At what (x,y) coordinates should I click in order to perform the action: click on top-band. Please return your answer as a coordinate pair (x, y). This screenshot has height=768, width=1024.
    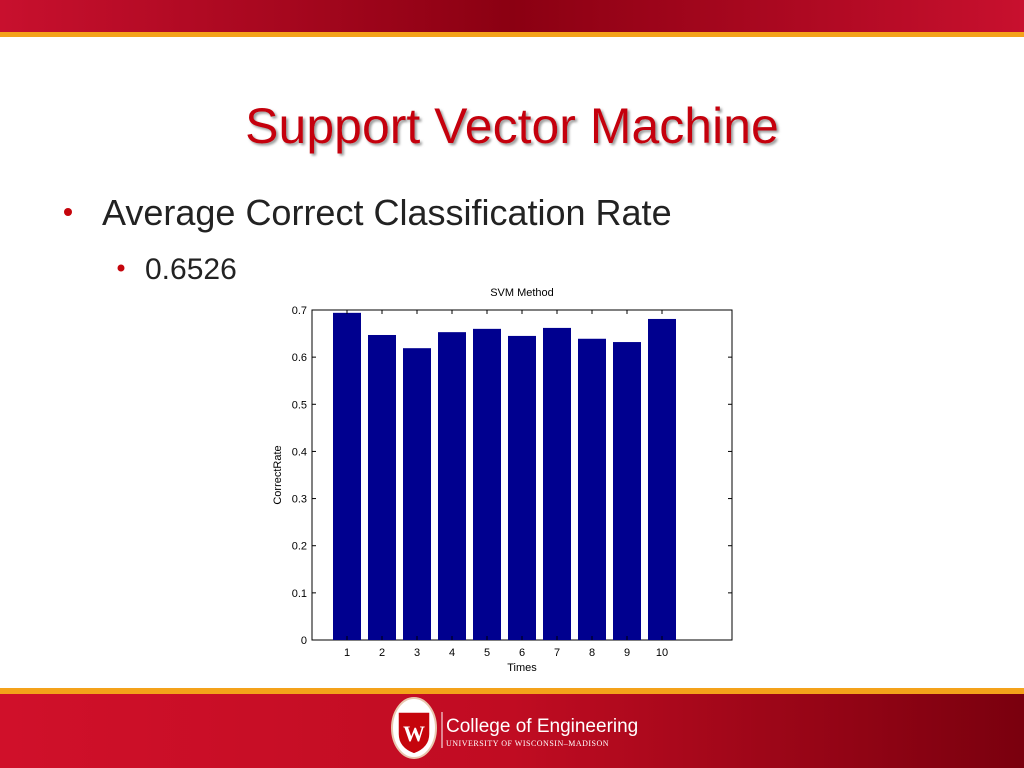
    Looking at the image, I should click on (512, 16).